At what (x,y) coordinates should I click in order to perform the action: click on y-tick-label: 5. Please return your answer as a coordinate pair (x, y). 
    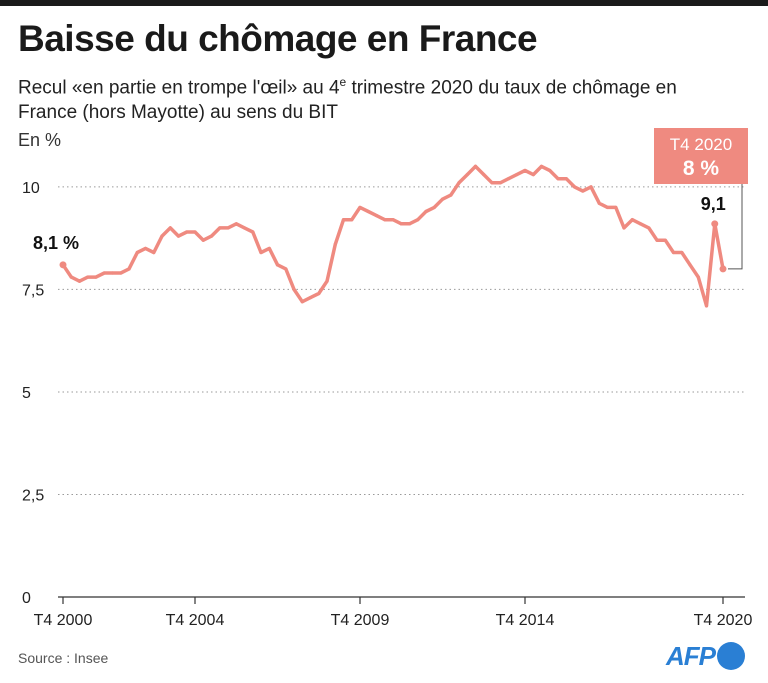
    Looking at the image, I should click on (26, 393).